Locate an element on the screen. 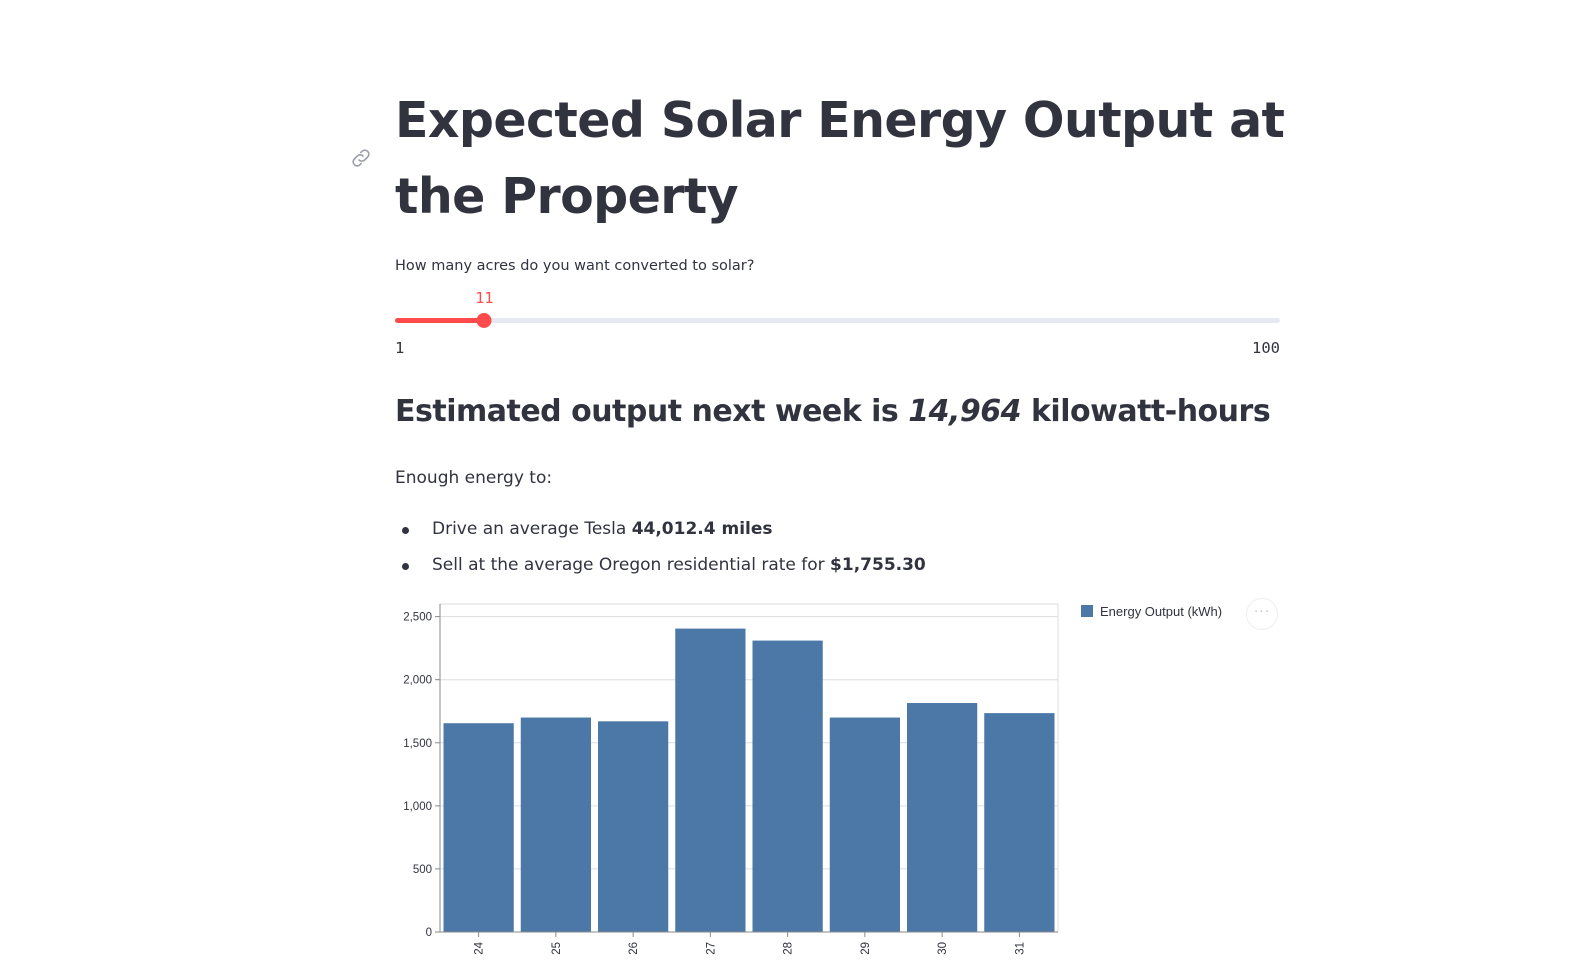 This screenshot has width=1596, height=976. slider-min-label: 1 is located at coordinates (400, 348).